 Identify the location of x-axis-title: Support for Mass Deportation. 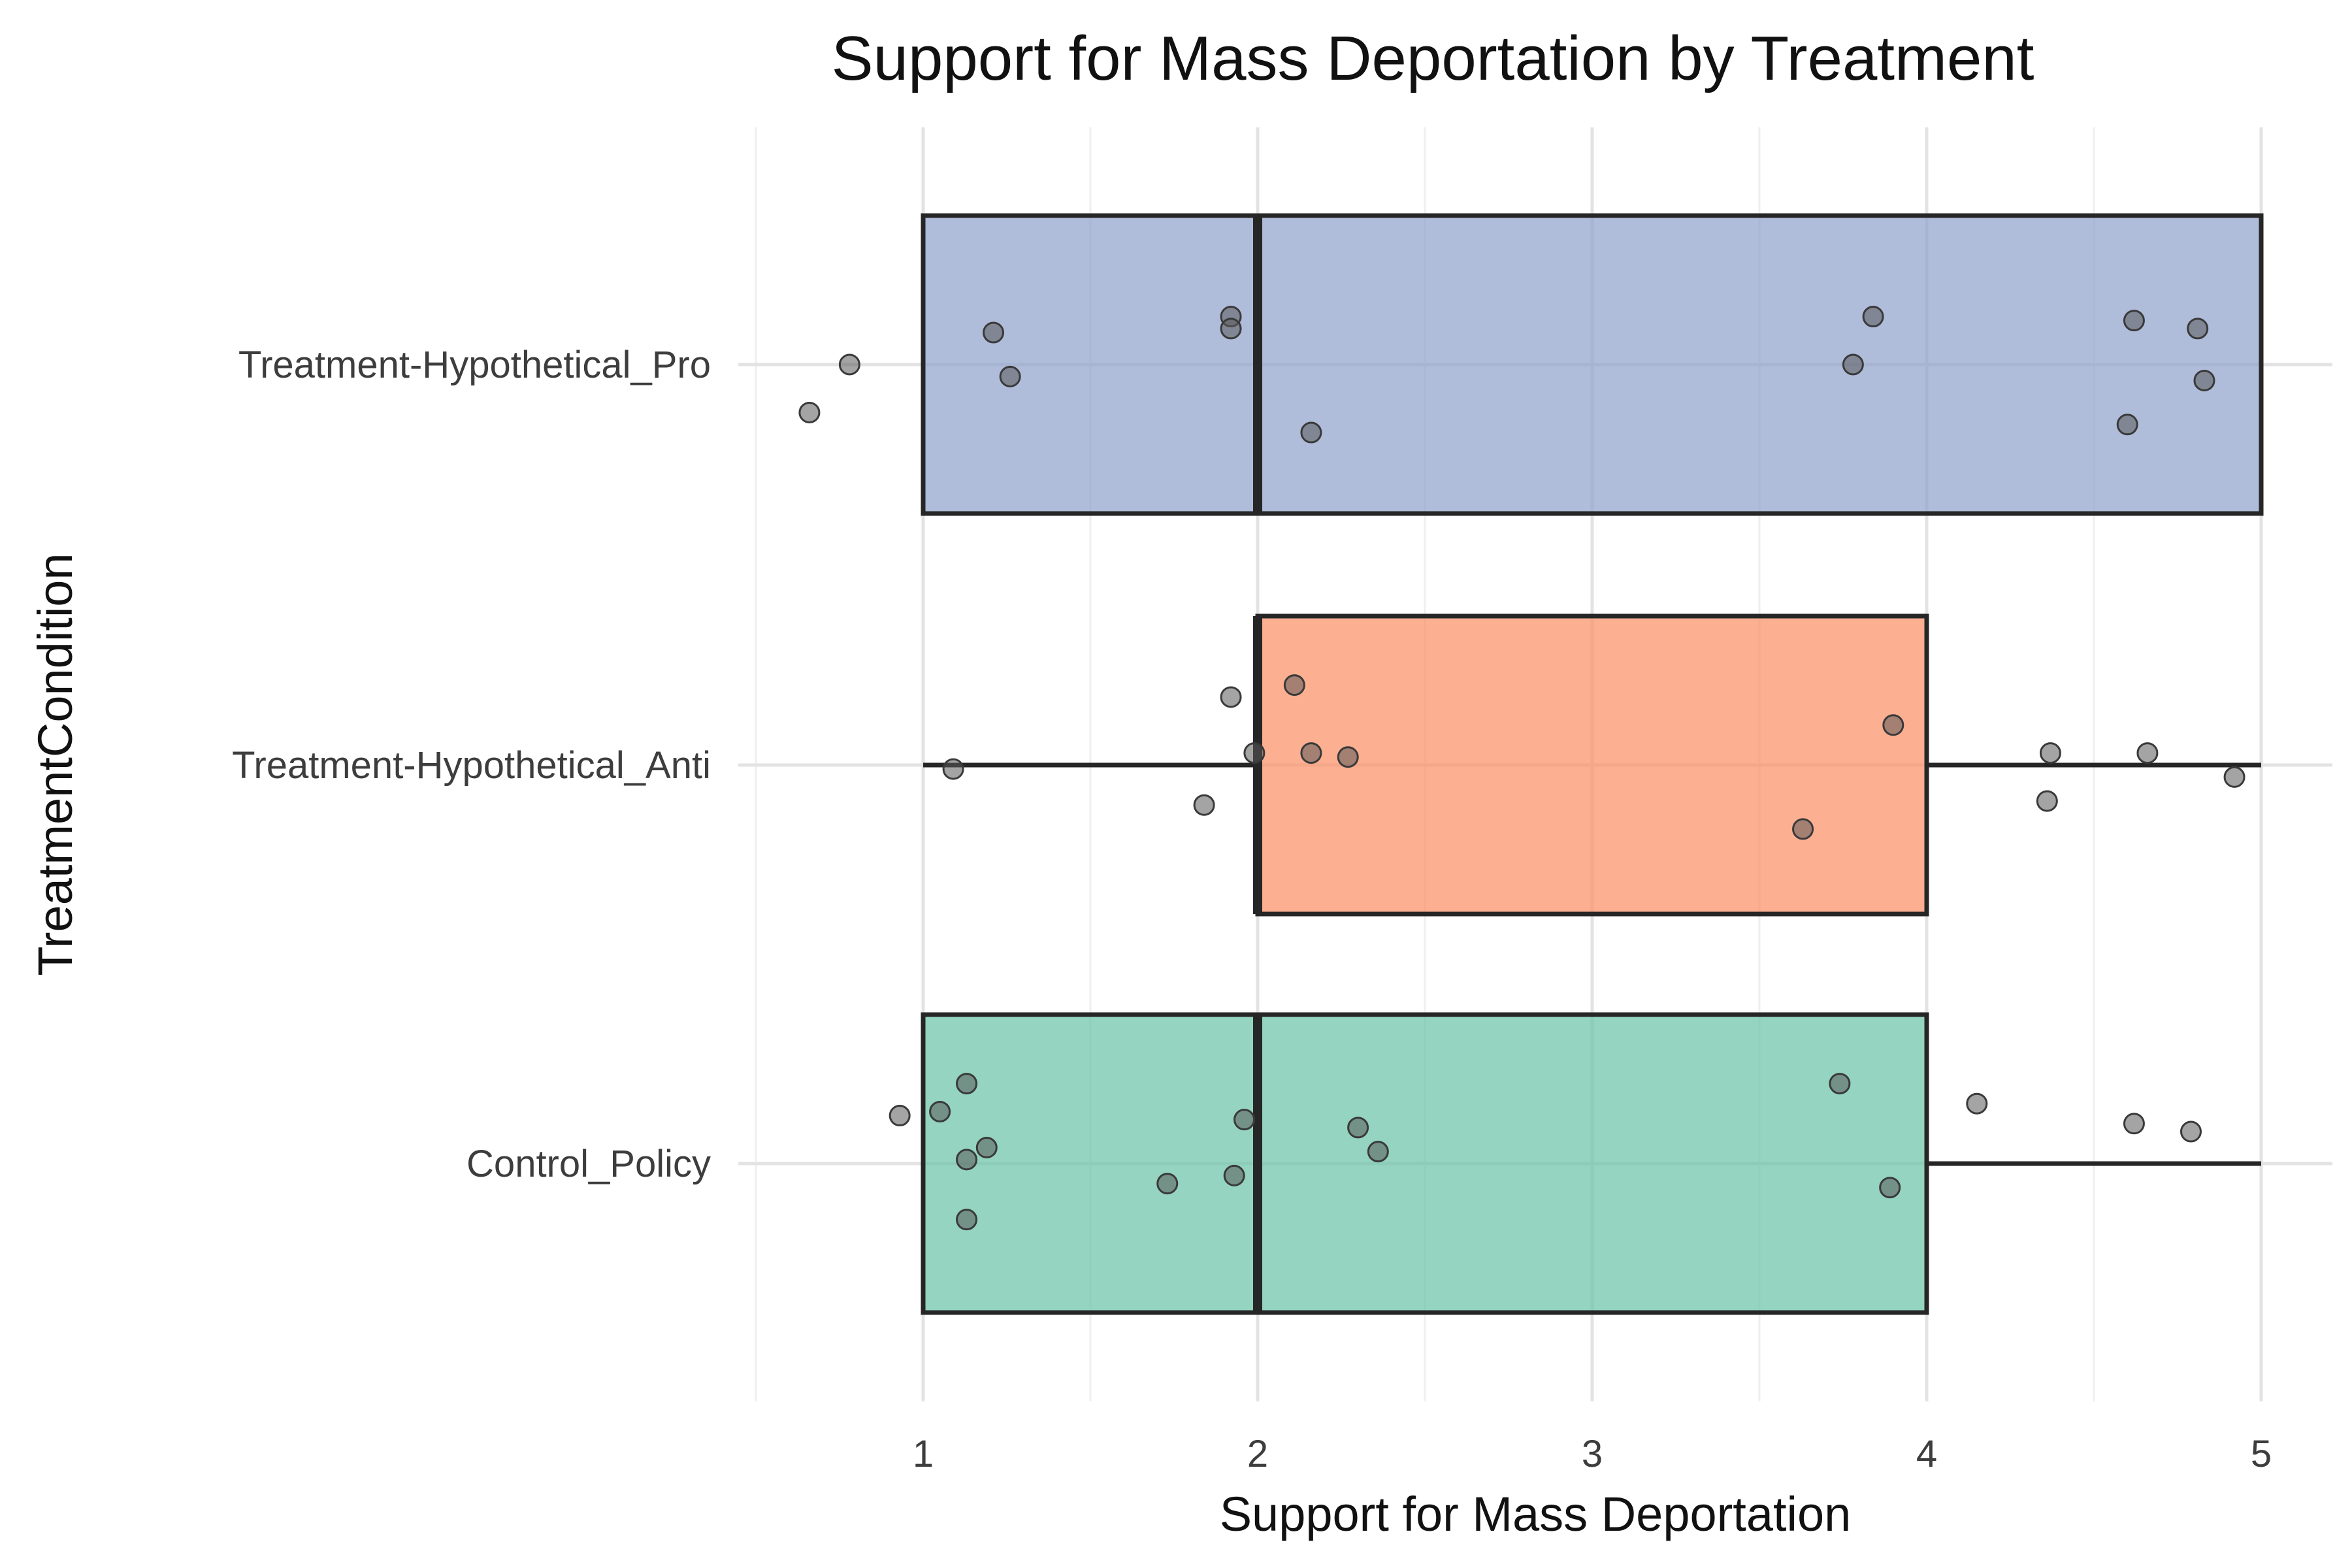
(1536, 1514).